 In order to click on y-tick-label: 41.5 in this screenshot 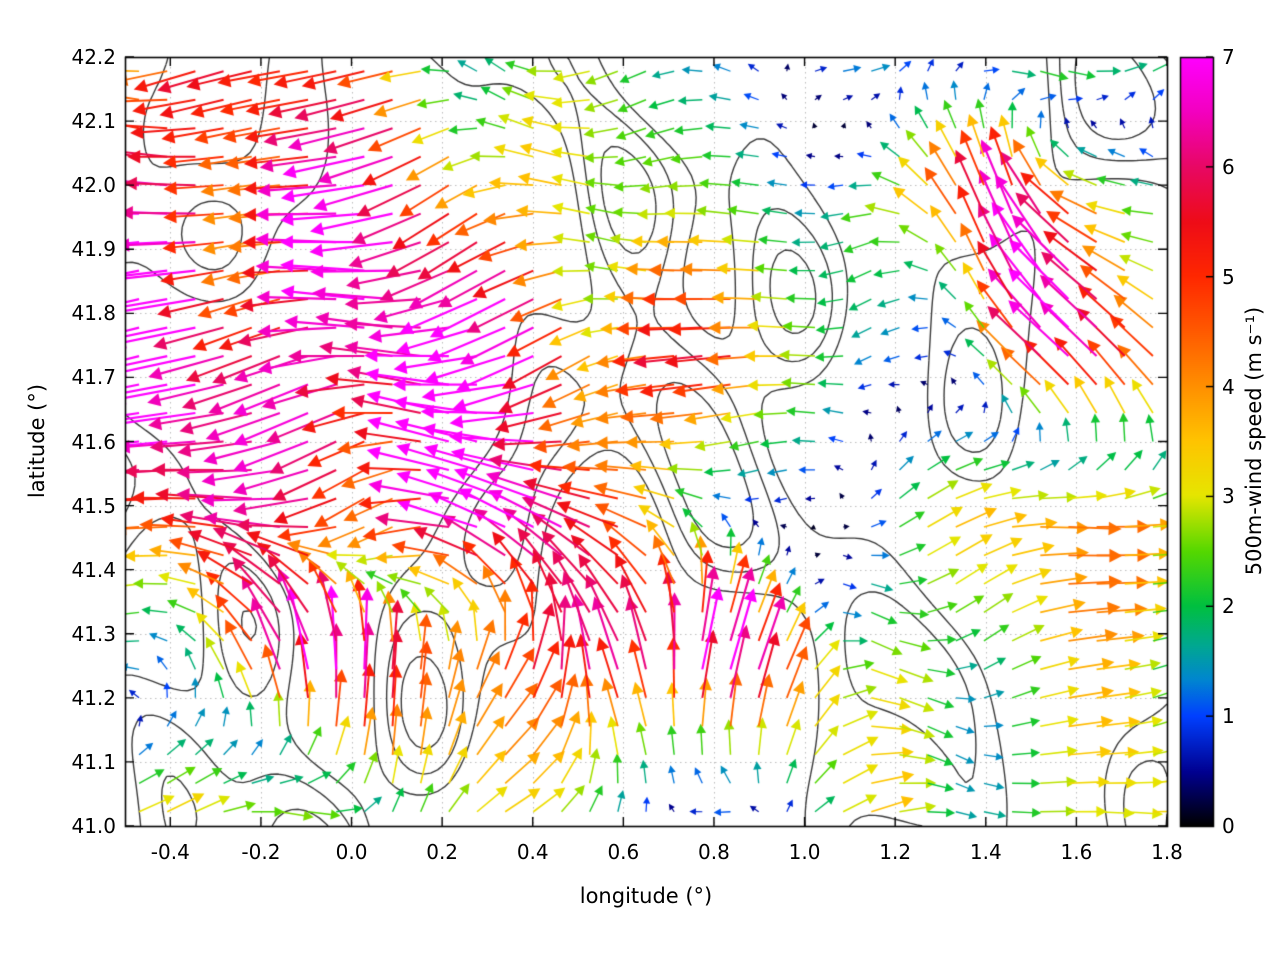, I will do `click(93, 505)`.